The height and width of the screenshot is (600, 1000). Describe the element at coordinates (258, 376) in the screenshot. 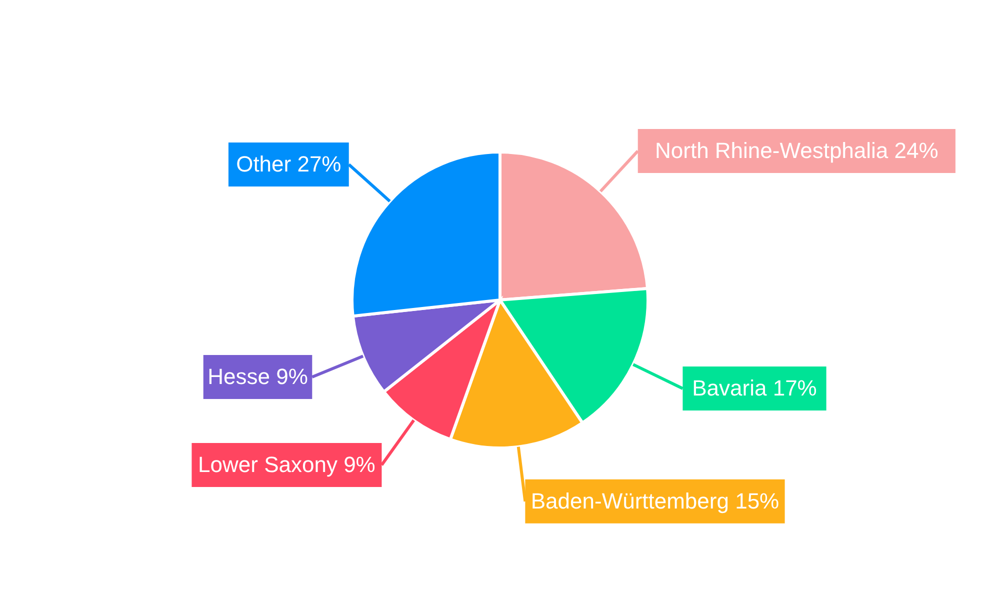

I see `slice-label: Hesse 9%` at that location.